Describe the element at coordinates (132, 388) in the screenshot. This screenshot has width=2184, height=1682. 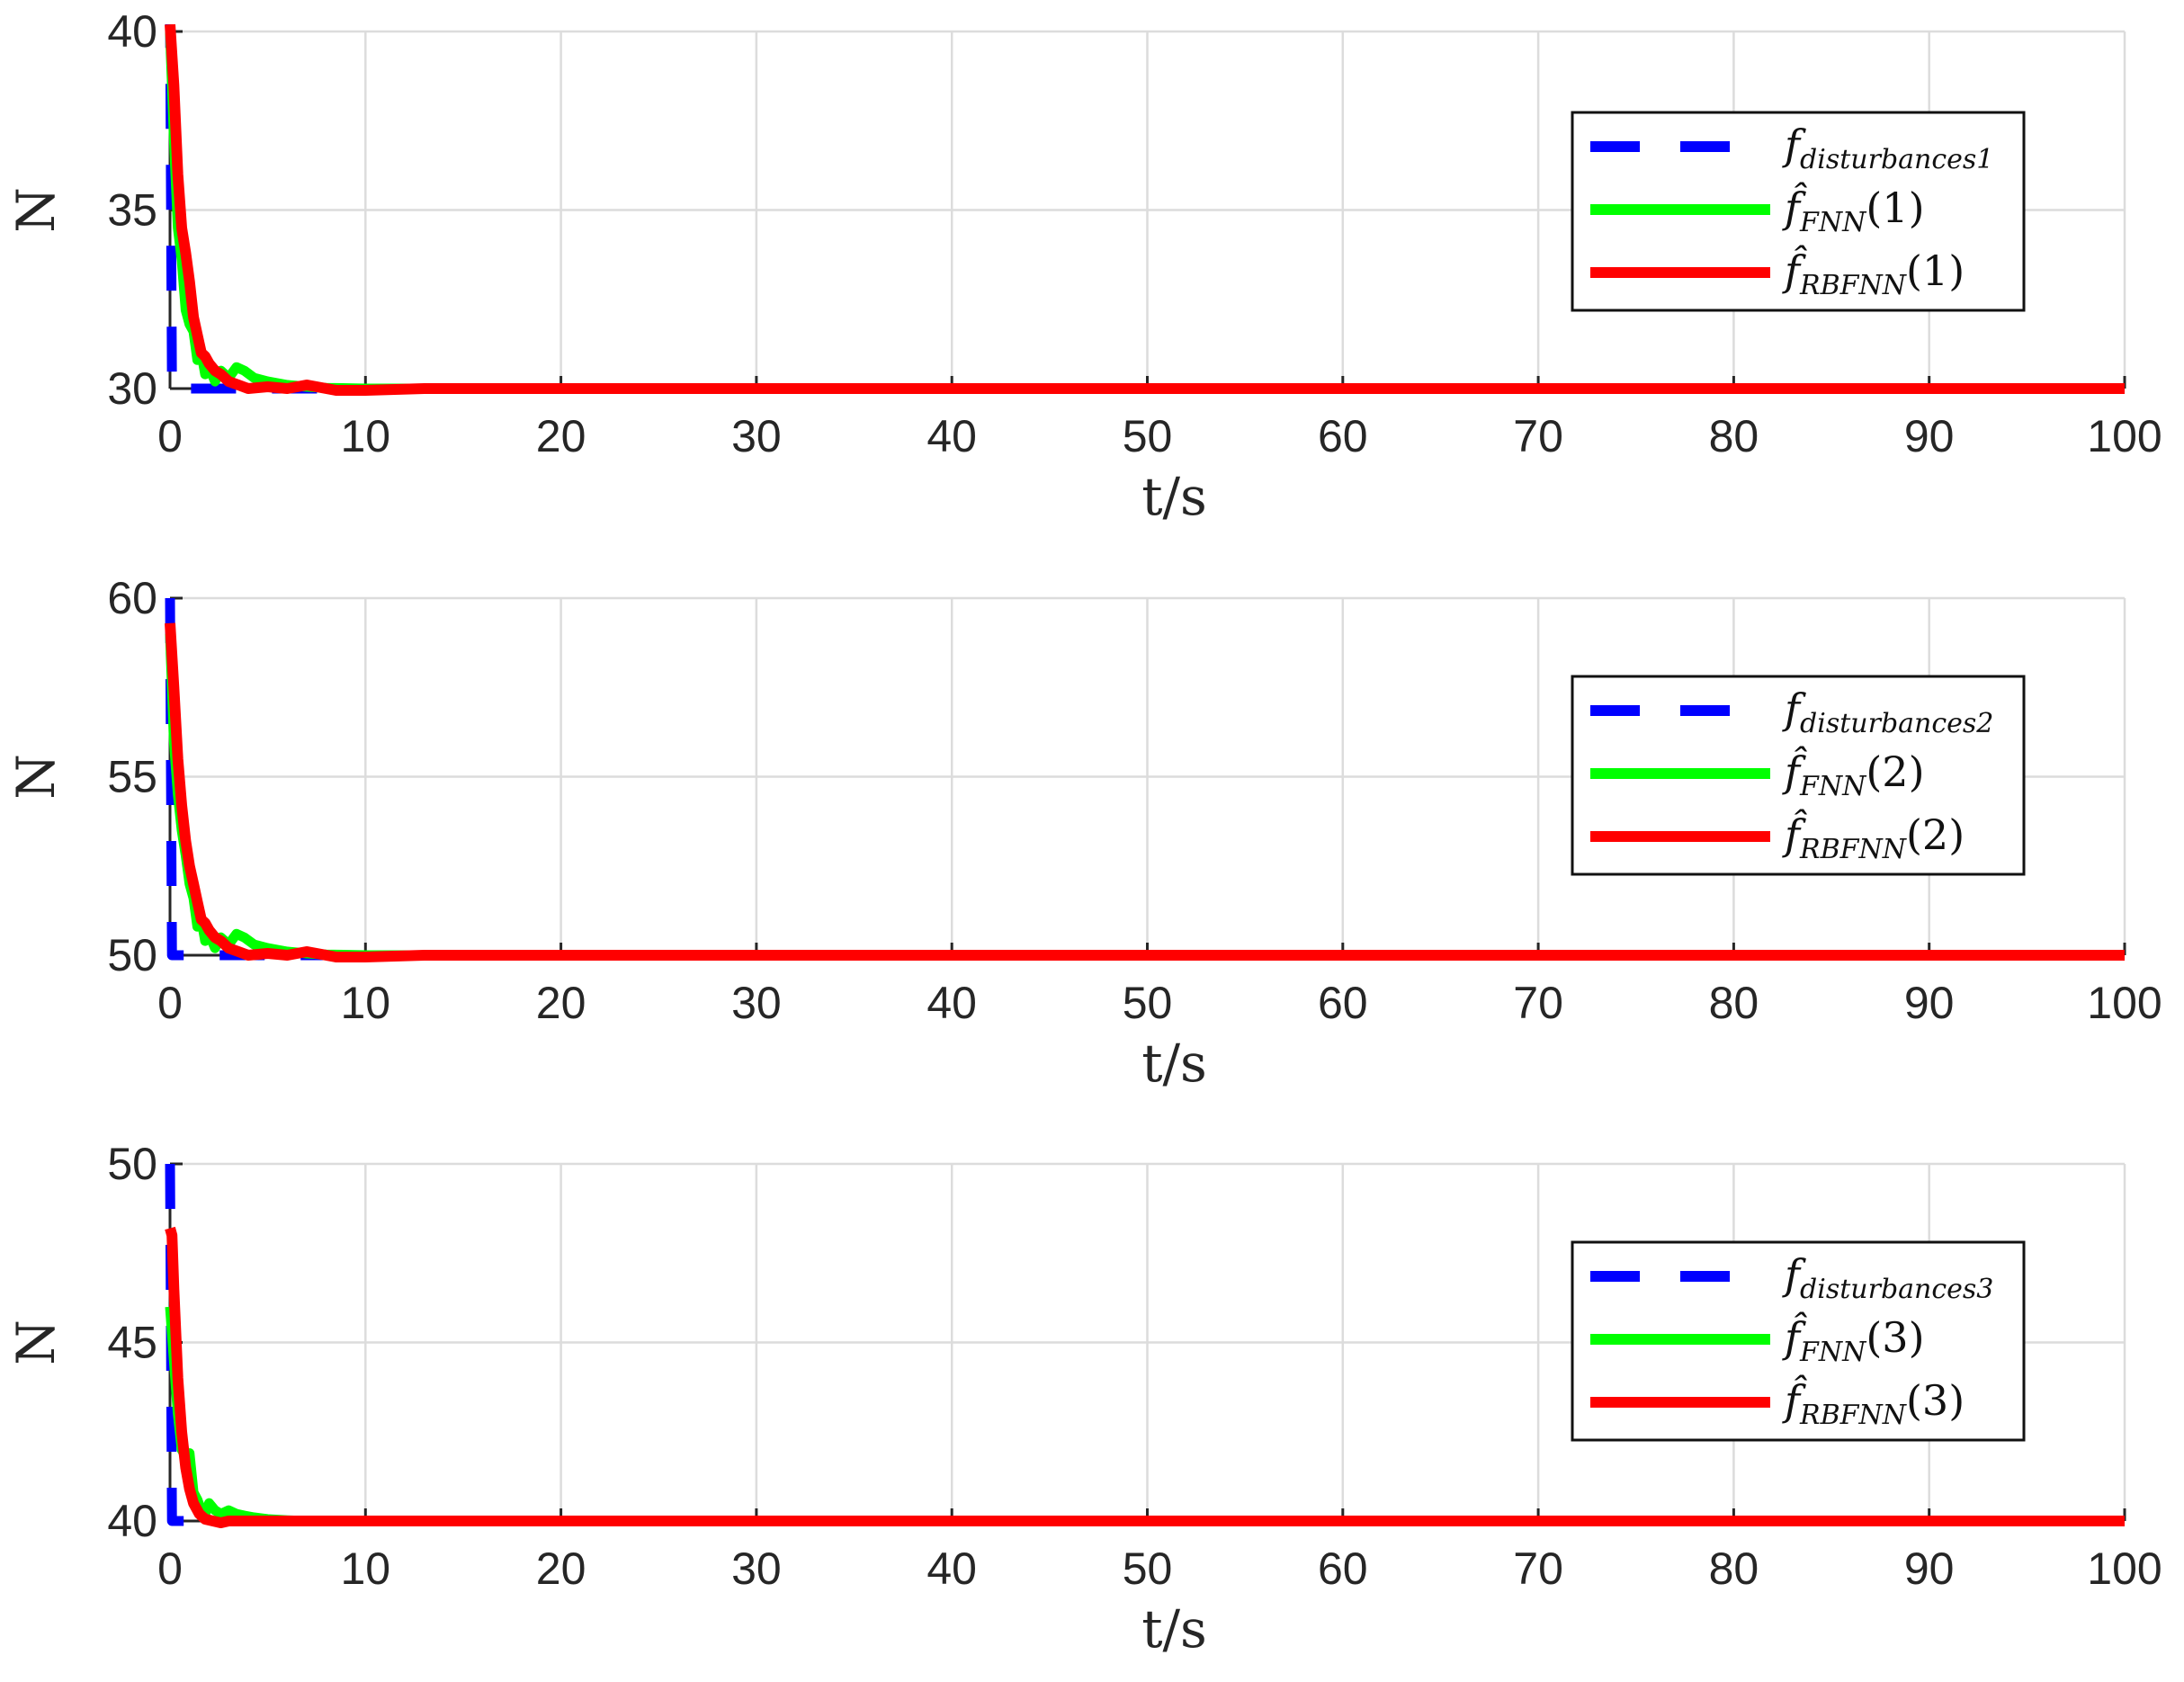
I see `y-tick-label: 30` at that location.